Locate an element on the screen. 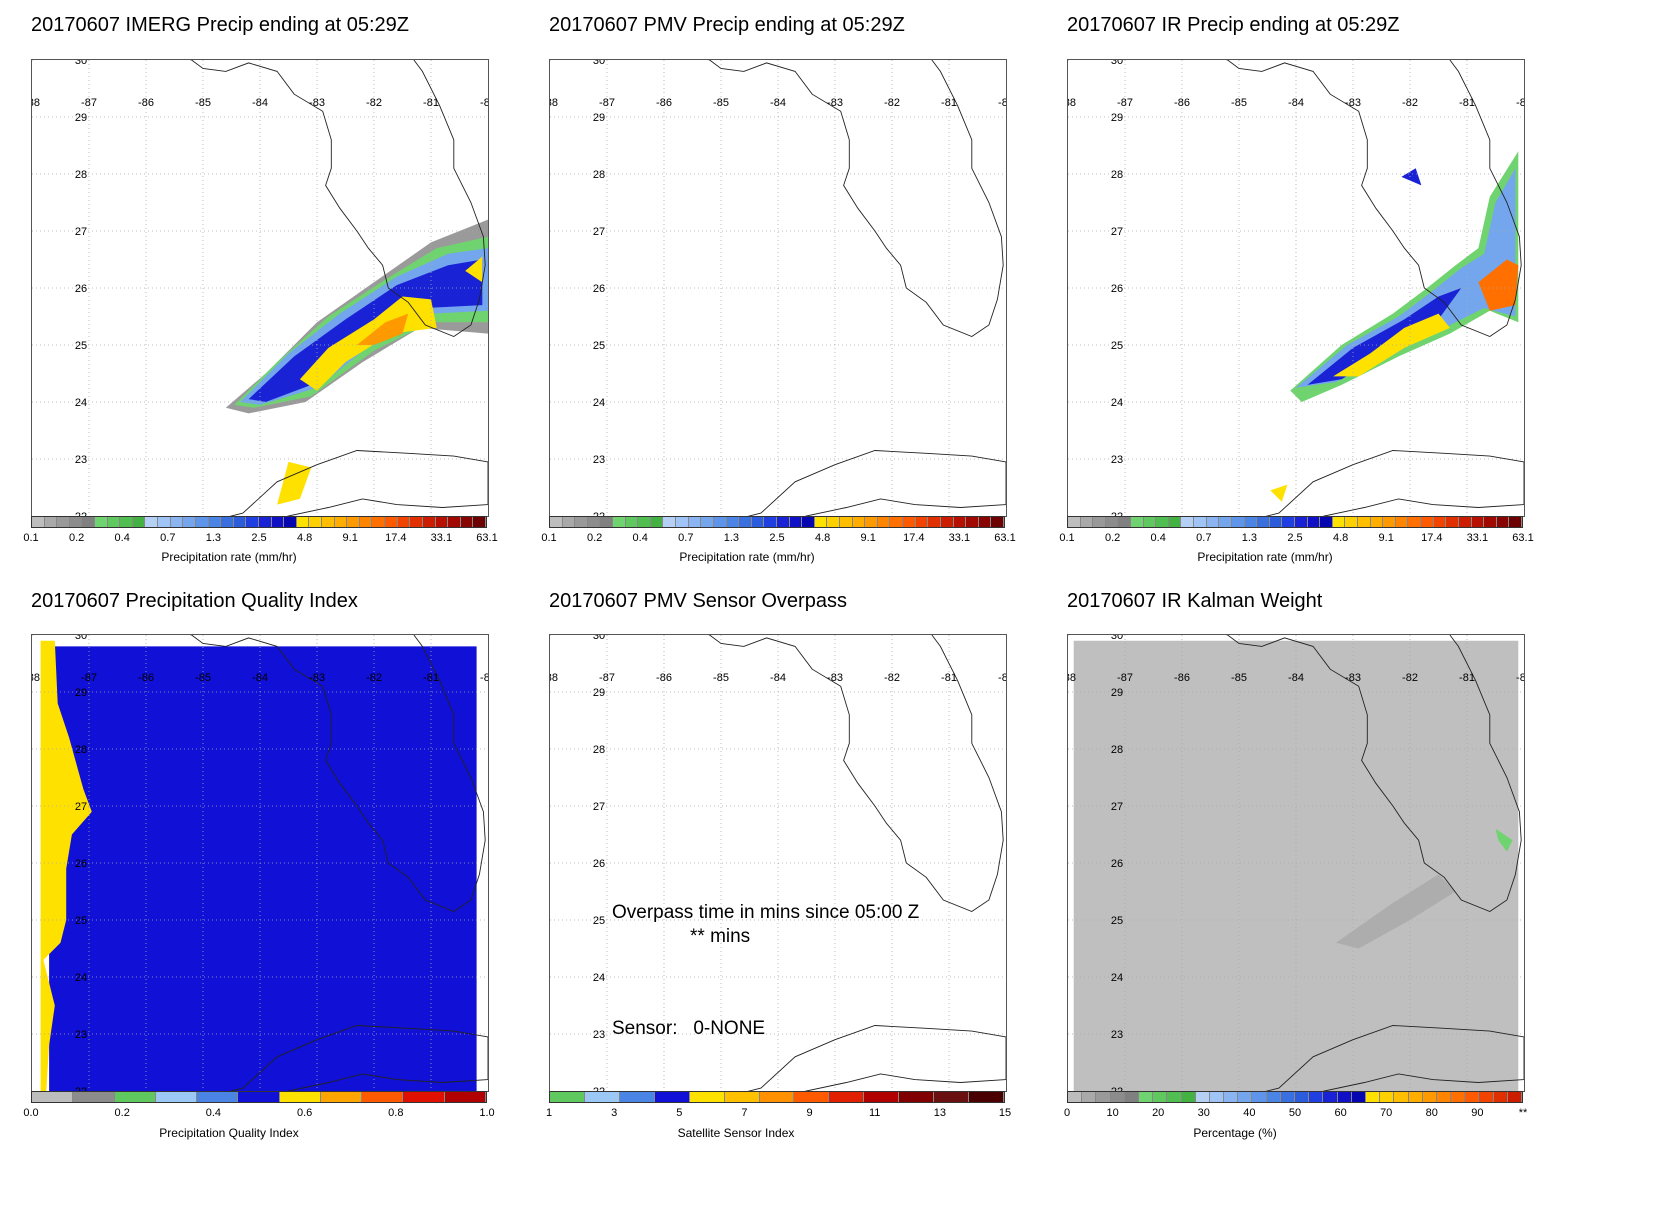 This screenshot has height=1212, width=1653. colorbar-tick-label: 0.6 is located at coordinates (304, 1113).